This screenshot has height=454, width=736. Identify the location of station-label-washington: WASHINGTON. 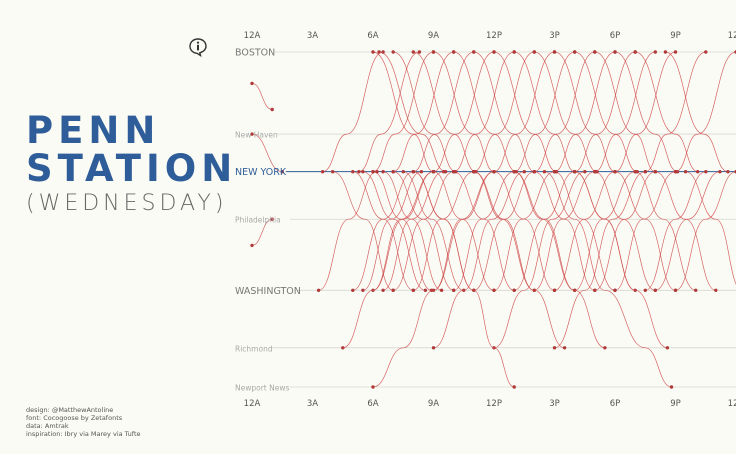
(268, 291).